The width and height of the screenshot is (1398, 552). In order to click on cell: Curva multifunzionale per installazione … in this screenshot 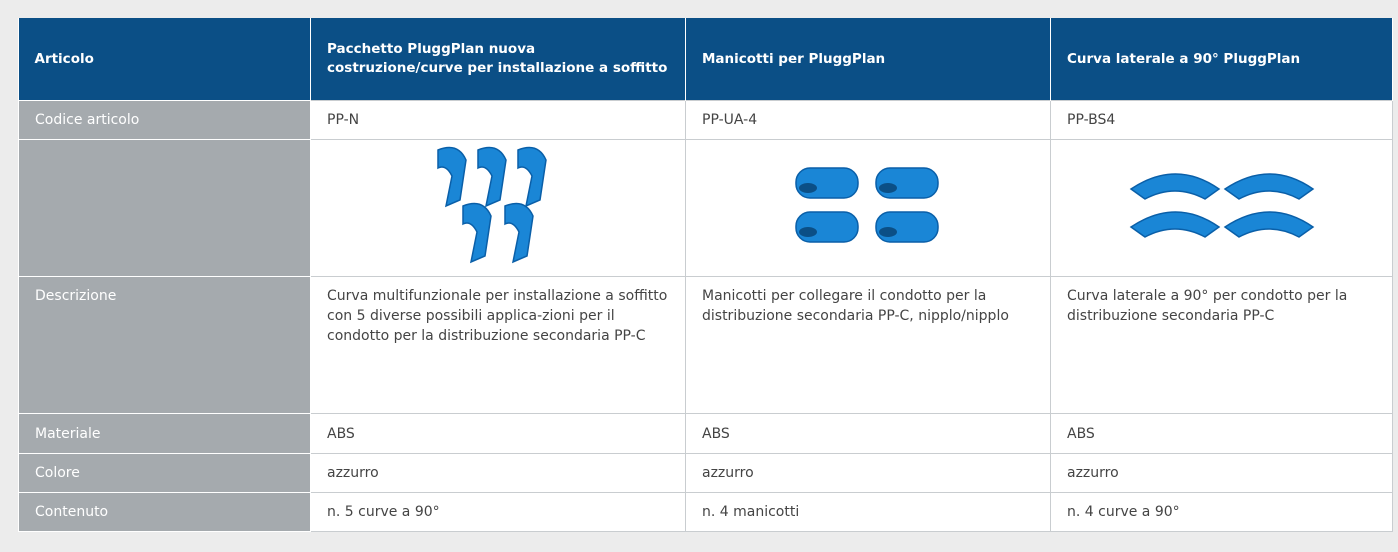, I will do `click(498, 345)`.